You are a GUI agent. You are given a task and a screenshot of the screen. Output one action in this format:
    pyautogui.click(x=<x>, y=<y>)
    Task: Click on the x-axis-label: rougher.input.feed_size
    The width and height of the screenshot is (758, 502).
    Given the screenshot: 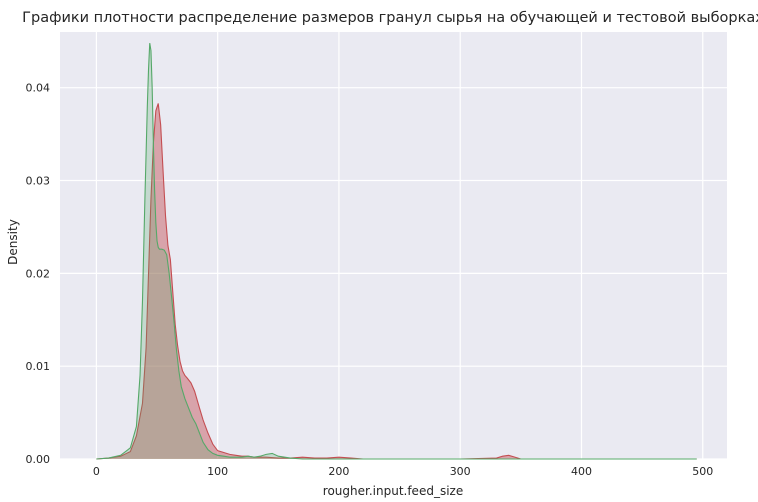 What is the action you would take?
    pyautogui.click(x=393, y=491)
    